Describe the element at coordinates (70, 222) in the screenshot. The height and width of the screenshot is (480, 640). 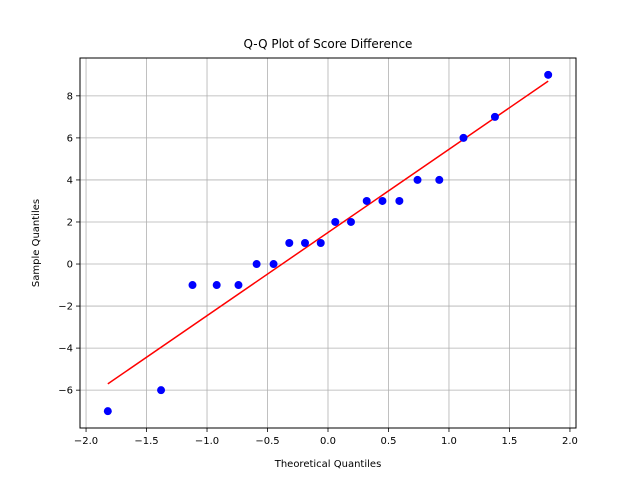
I see `y-tick-label: 2` at that location.